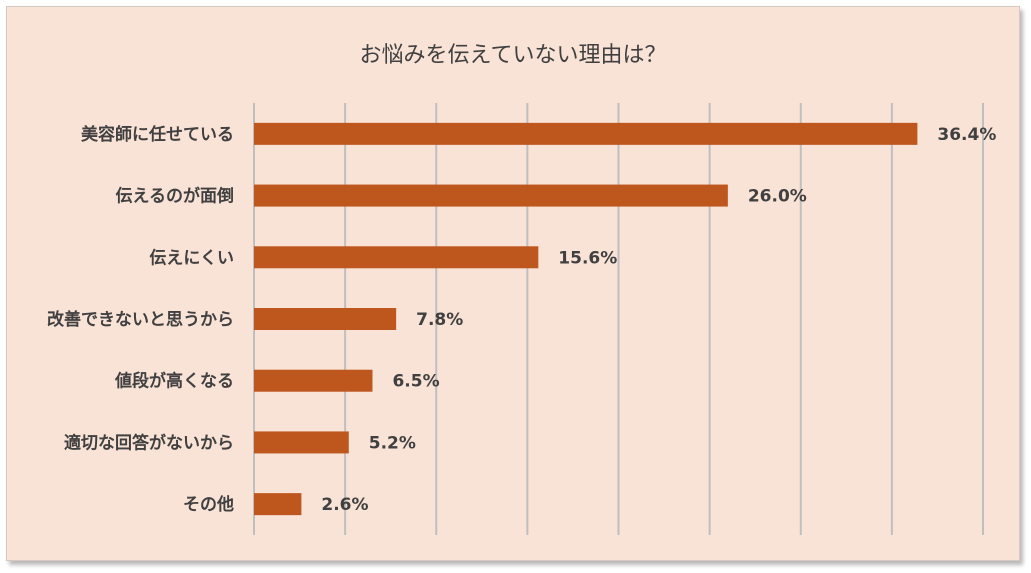 The height and width of the screenshot is (573, 1031). Describe the element at coordinates (149, 442) in the screenshot. I see `category-label: 適切な回答がないから` at that location.